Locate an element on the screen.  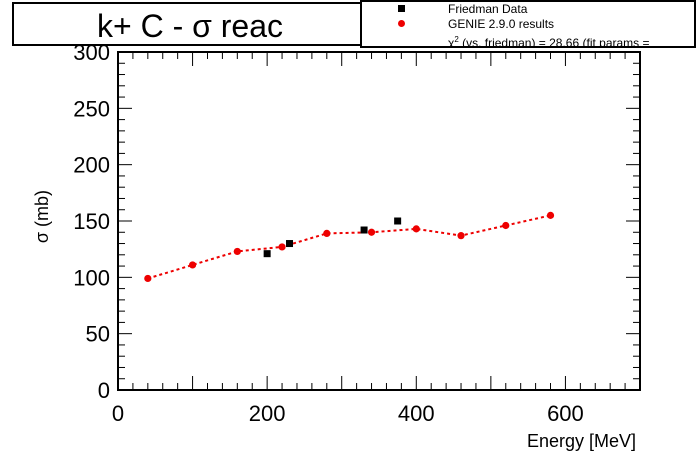
y-tick-label: 100 is located at coordinates (91, 277).